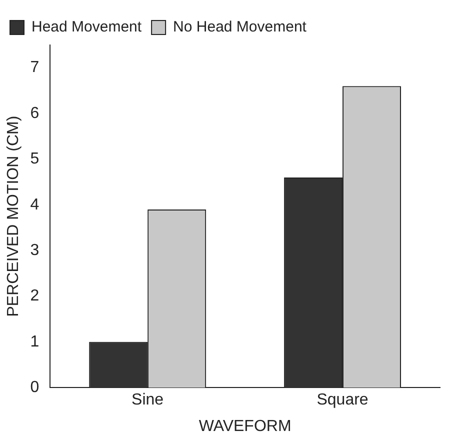 This screenshot has height=440, width=460. What do you see at coordinates (35, 205) in the screenshot?
I see `y-tick-label: 4` at bounding box center [35, 205].